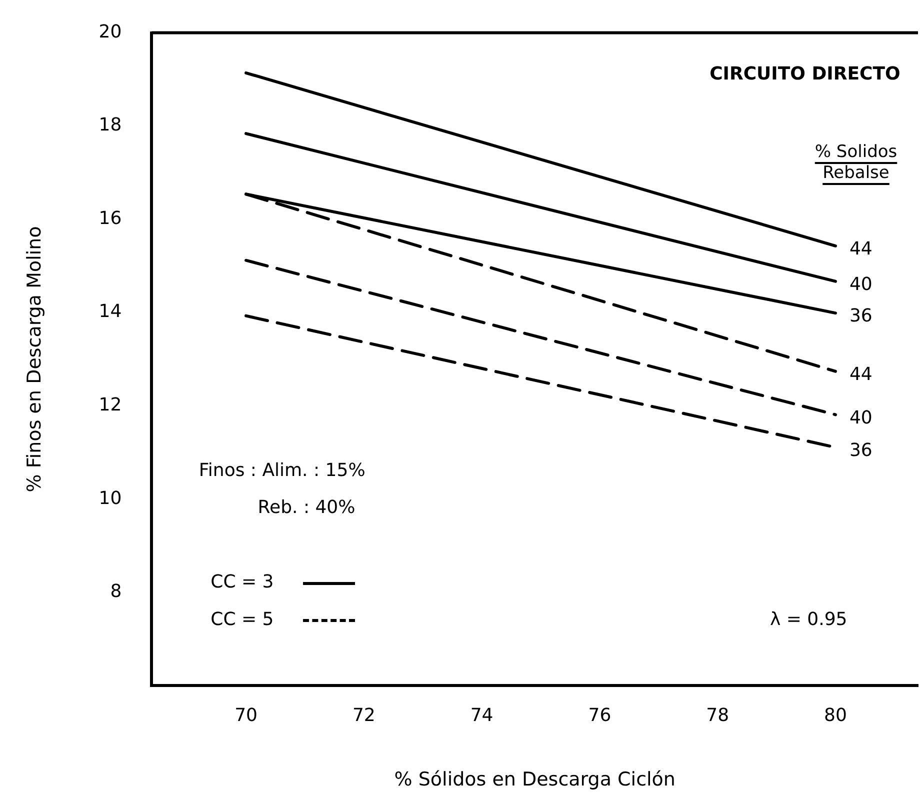 Image resolution: width=920 pixels, height=806 pixels. Describe the element at coordinates (242, 582) in the screenshot. I see `annotation: CC = 3` at that location.